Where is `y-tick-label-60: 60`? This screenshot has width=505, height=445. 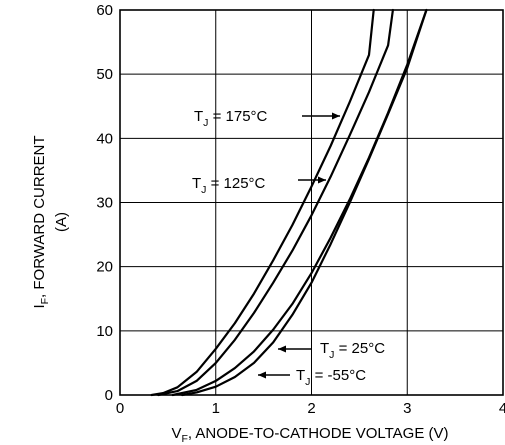 y-tick-label-60: 60 is located at coordinates (104, 10).